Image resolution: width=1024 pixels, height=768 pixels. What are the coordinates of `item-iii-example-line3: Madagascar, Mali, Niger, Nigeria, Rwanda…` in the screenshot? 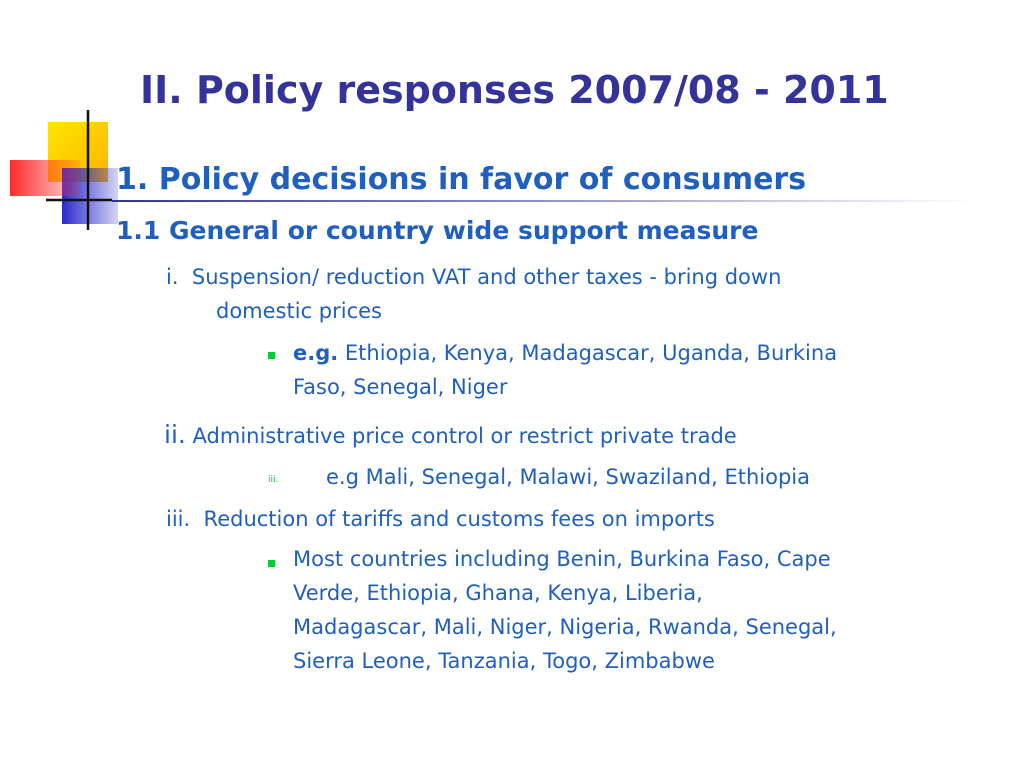 It's located at (565, 627).